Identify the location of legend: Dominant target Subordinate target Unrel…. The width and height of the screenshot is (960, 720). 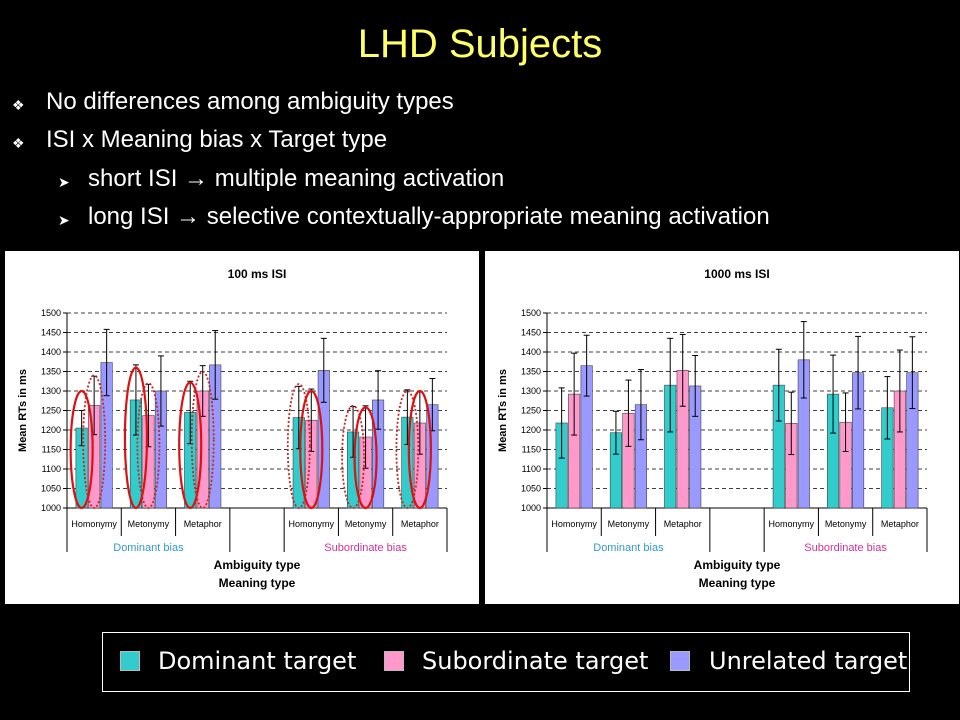
(506, 662).